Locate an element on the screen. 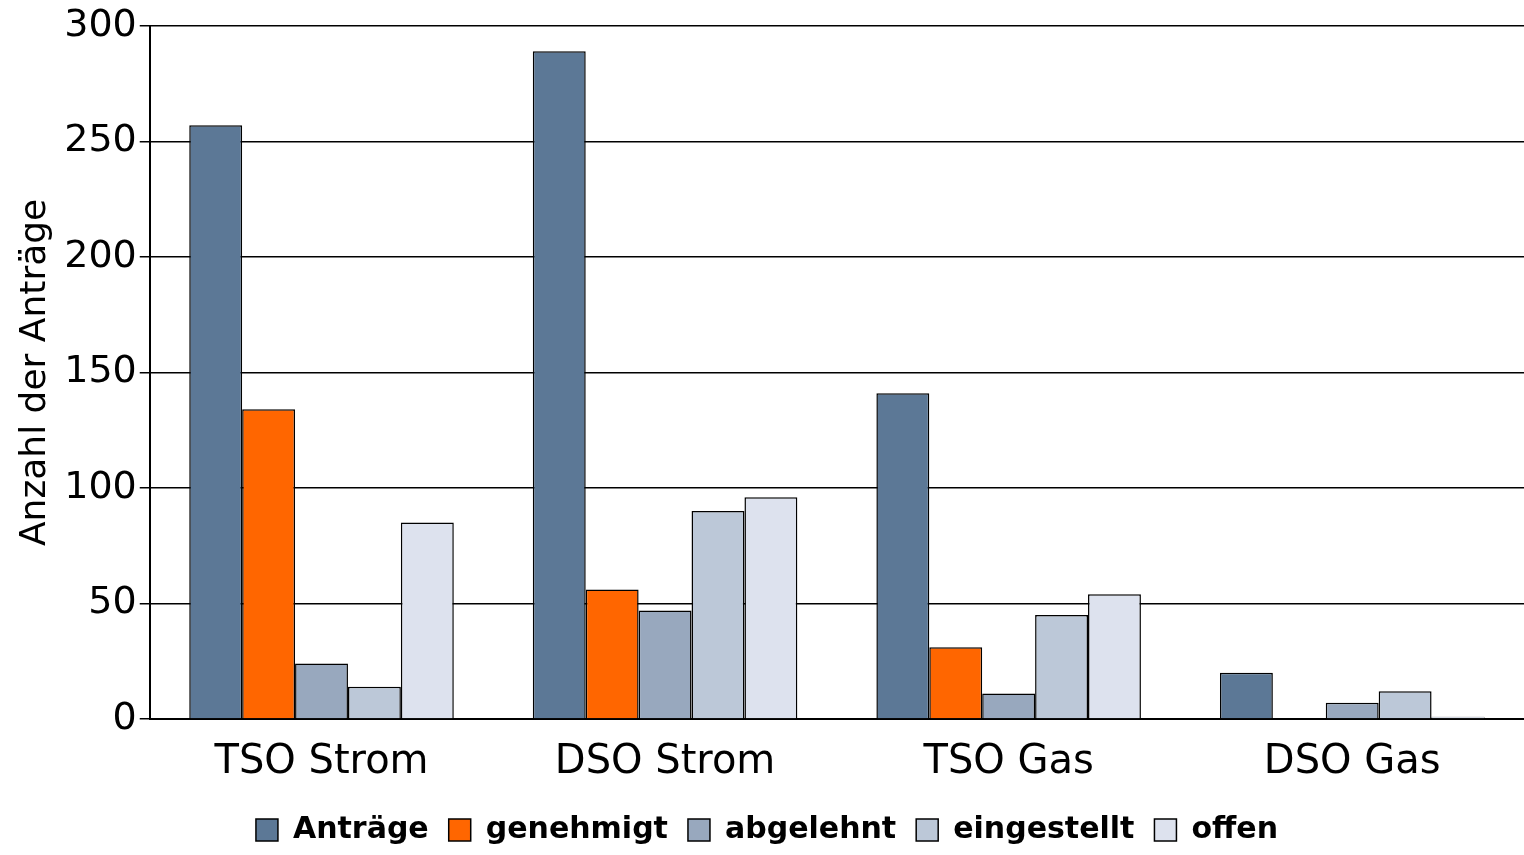 Image resolution: width=1524 pixels, height=855 pixels. y-tick-label: 250 is located at coordinates (100, 138).